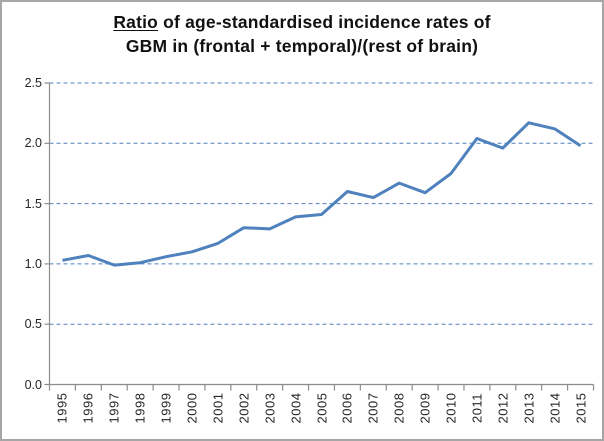 This screenshot has width=604, height=441. Describe the element at coordinates (373, 408) in the screenshot. I see `x-axis-tick-label: 2007` at that location.